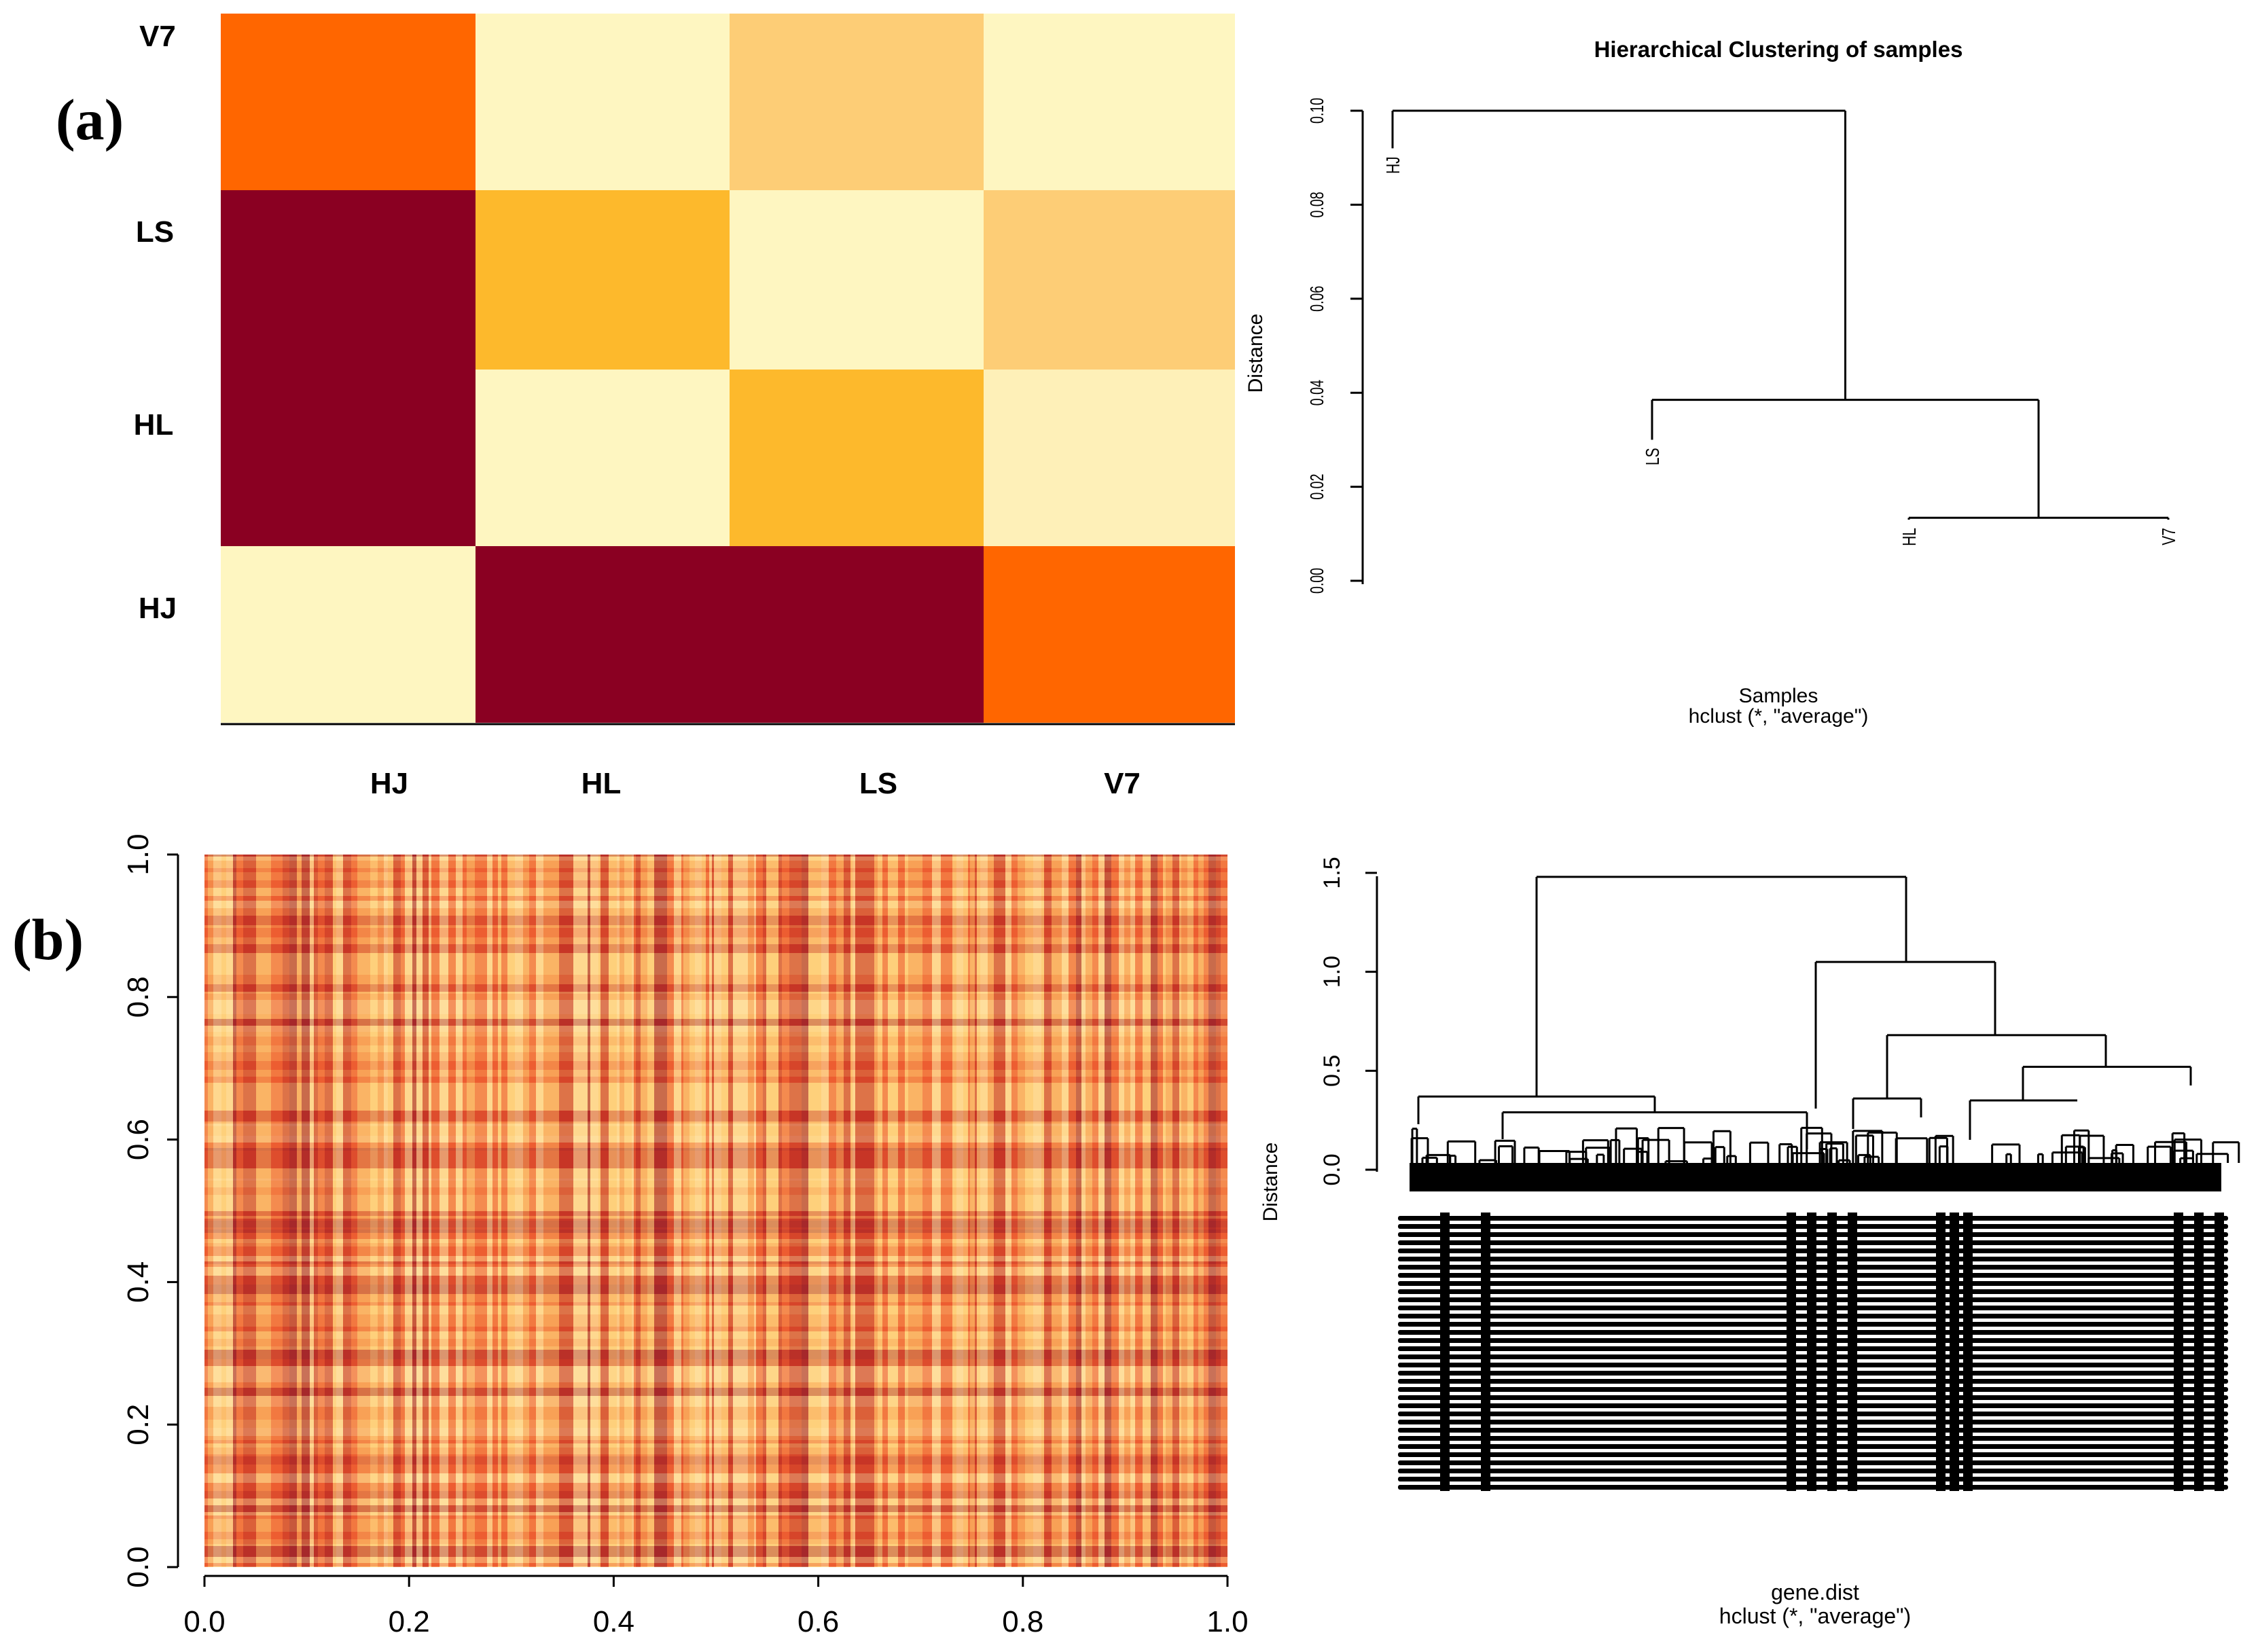  What do you see at coordinates (857, 634) in the screenshot?
I see `heatmap-cell-hj-ls` at bounding box center [857, 634].